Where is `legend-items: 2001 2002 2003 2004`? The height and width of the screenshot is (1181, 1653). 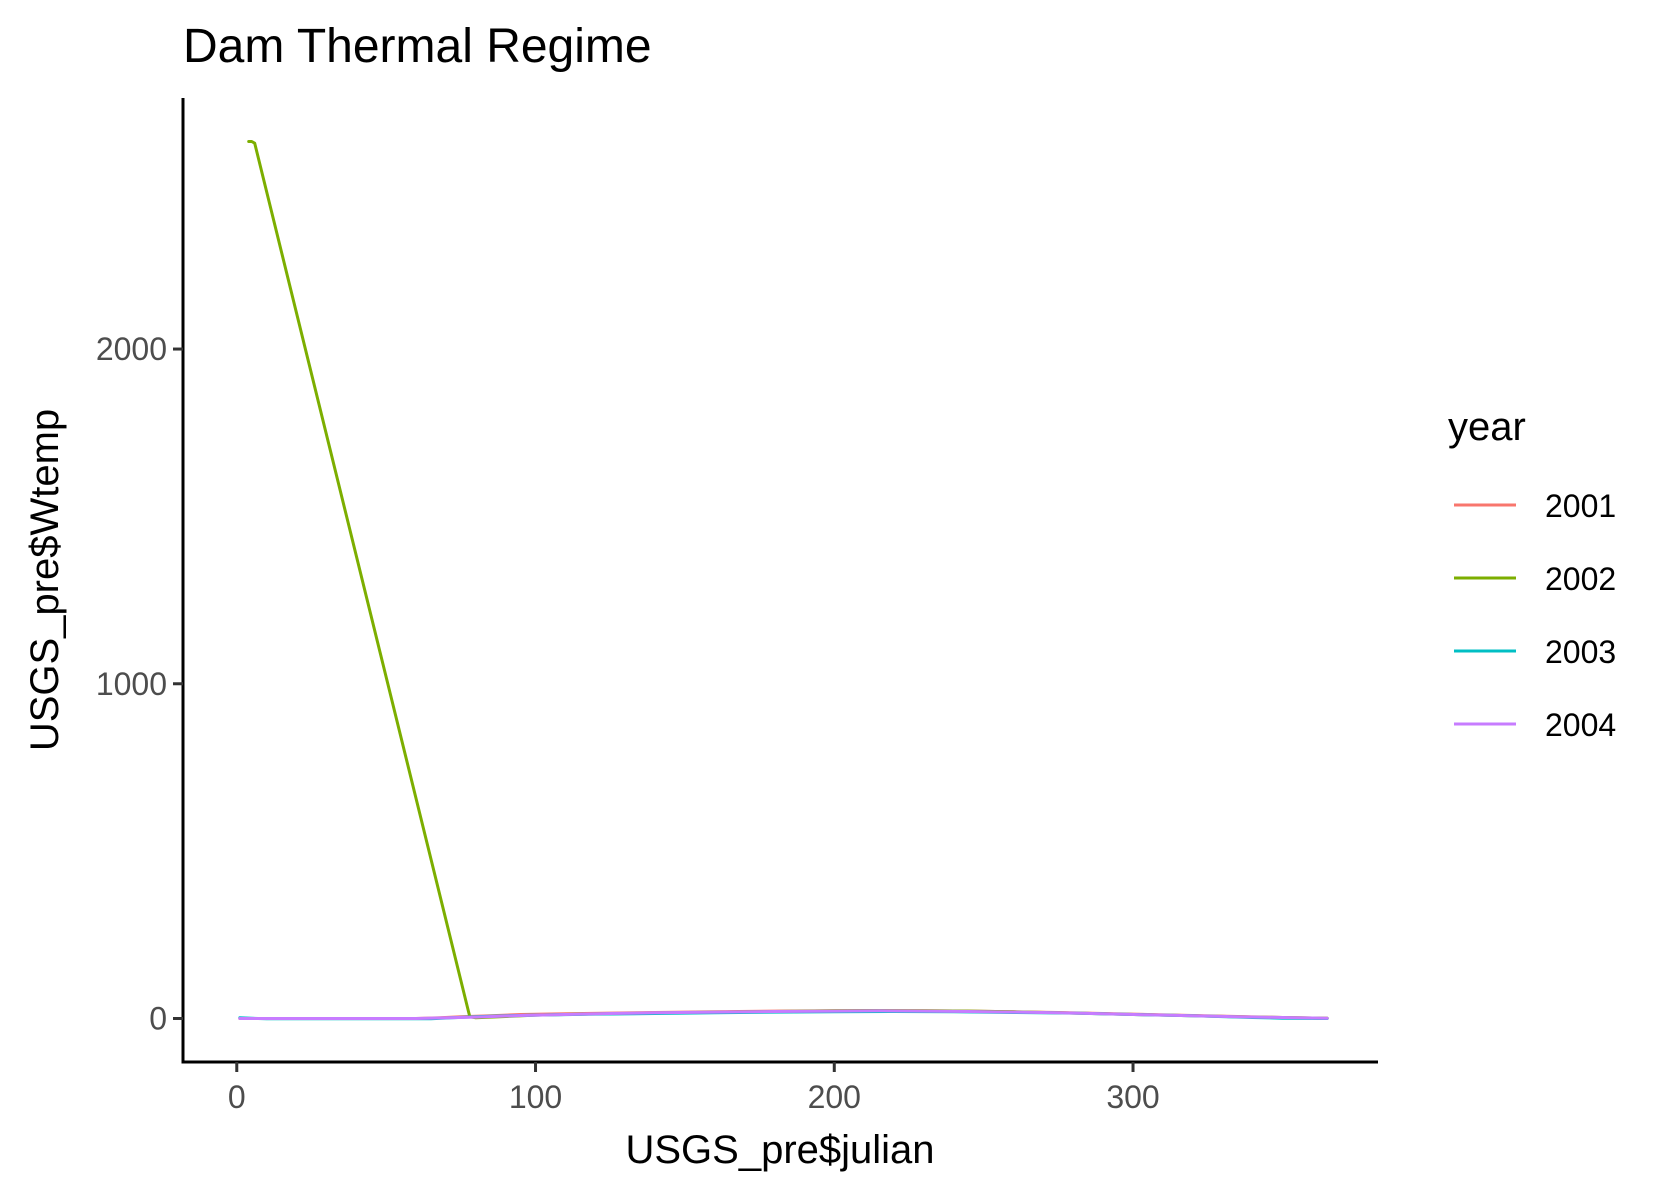 legend-items: 2001 2002 2003 2004 is located at coordinates (1535, 615).